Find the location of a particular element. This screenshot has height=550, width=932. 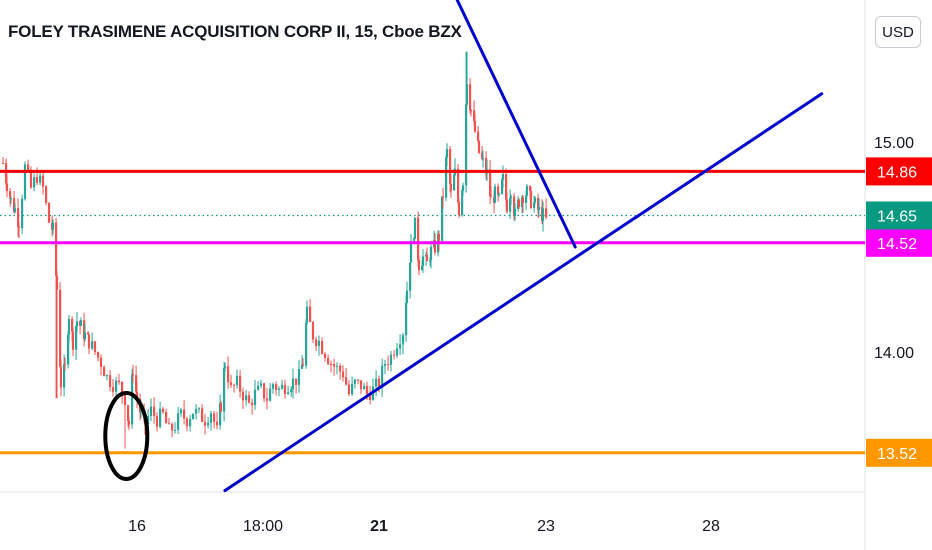

trendline-falling-resistance is located at coordinates (513, 124).